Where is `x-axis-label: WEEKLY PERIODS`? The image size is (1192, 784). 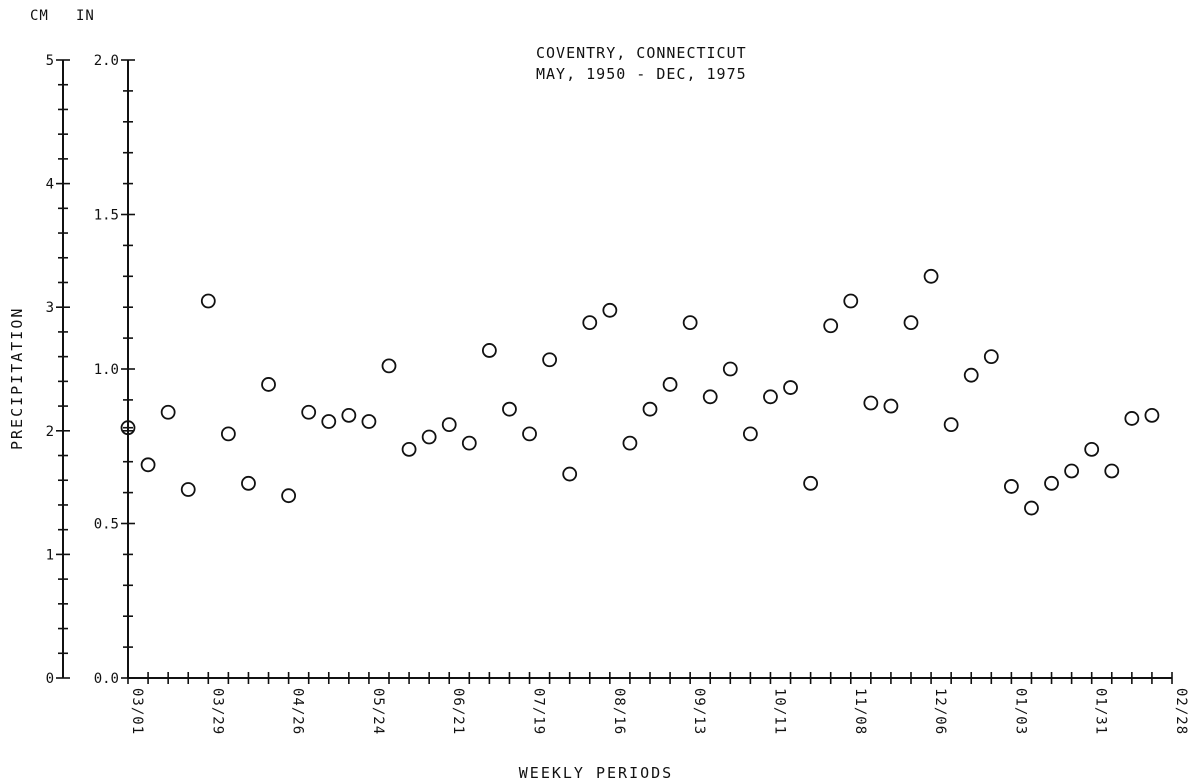
x-axis-label: WEEKLY PERIODS is located at coordinates (596, 773).